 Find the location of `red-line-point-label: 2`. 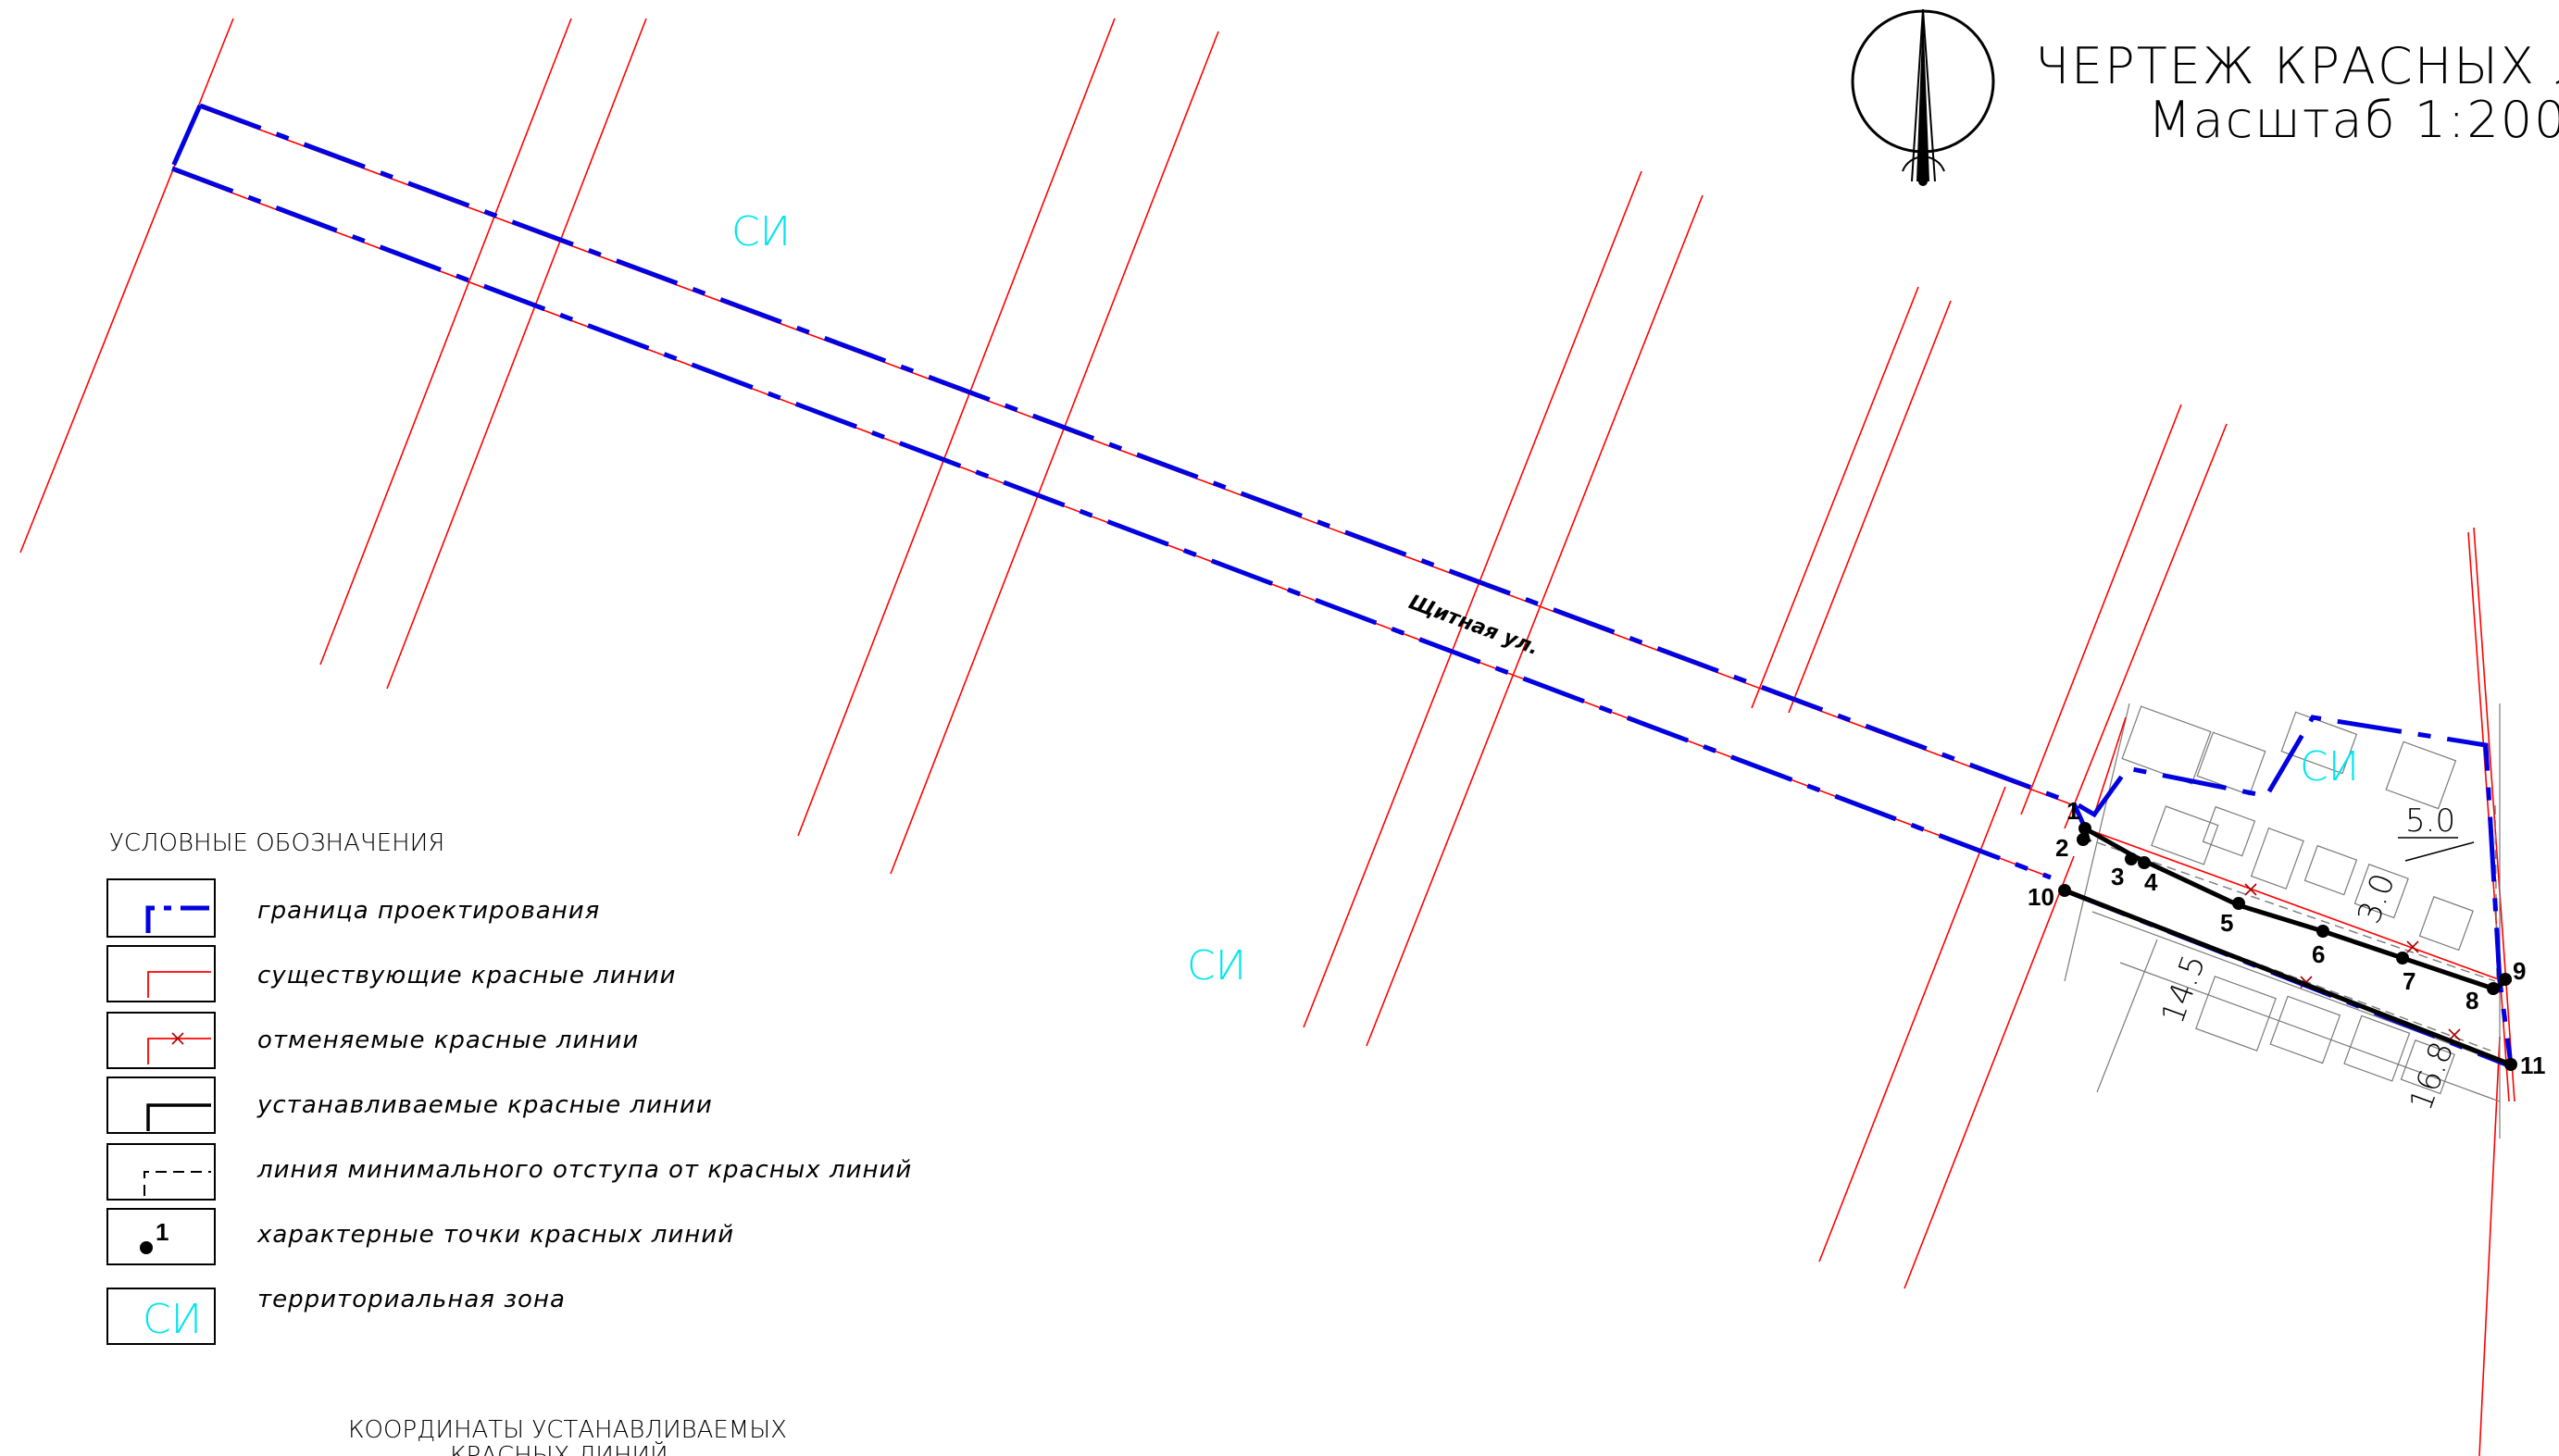

red-line-point-label: 2 is located at coordinates (2061, 848).